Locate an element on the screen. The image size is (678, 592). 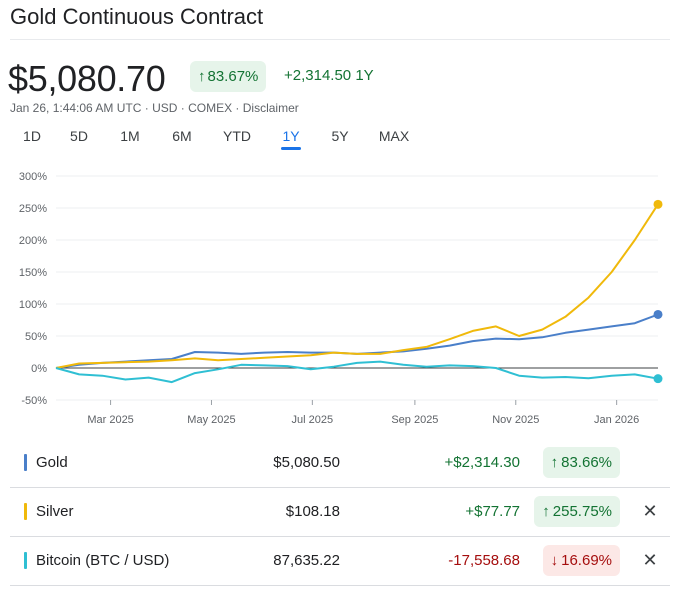
x-tick-label: Nov 2025 is located at coordinates (515, 420).